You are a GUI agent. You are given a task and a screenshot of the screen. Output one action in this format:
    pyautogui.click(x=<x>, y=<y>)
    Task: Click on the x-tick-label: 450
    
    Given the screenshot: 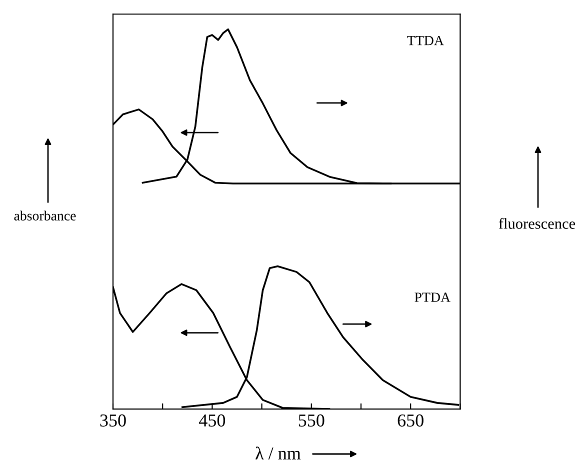 What is the action you would take?
    pyautogui.click(x=212, y=420)
    